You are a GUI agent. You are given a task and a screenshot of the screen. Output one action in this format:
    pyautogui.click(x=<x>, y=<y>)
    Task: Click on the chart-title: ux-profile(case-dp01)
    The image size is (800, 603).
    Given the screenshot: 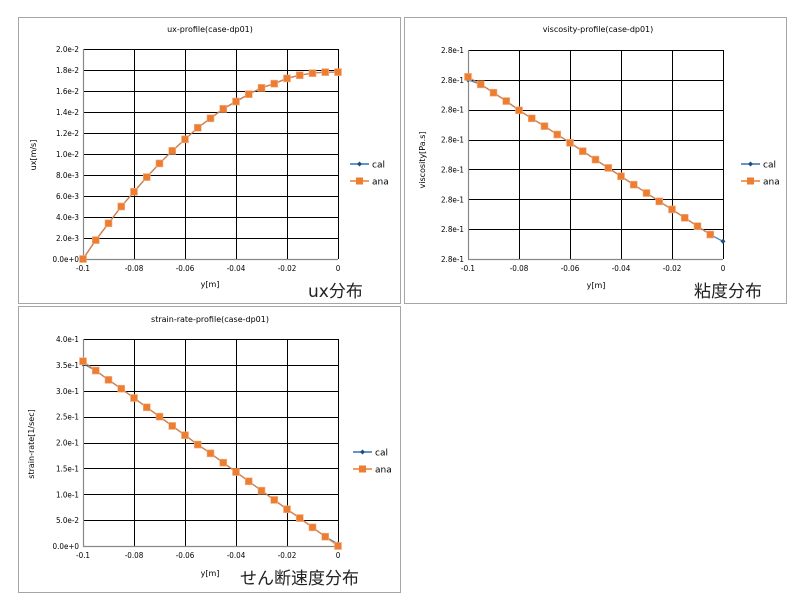 What is the action you would take?
    pyautogui.click(x=210, y=29)
    